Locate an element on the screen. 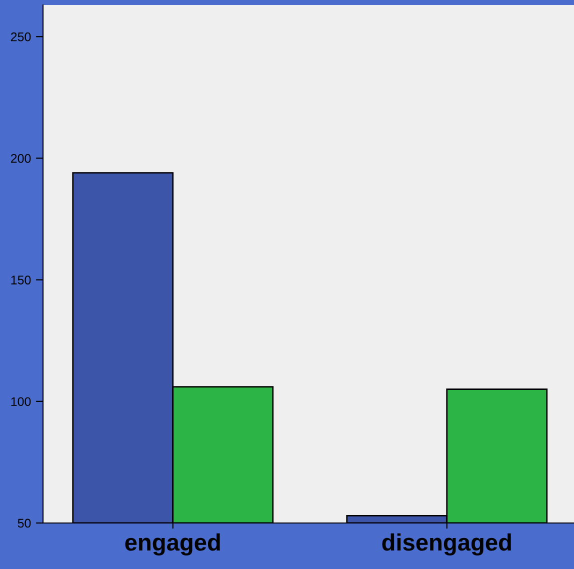 This screenshot has width=574, height=569. y-tick-label: 250 is located at coordinates (20, 37).